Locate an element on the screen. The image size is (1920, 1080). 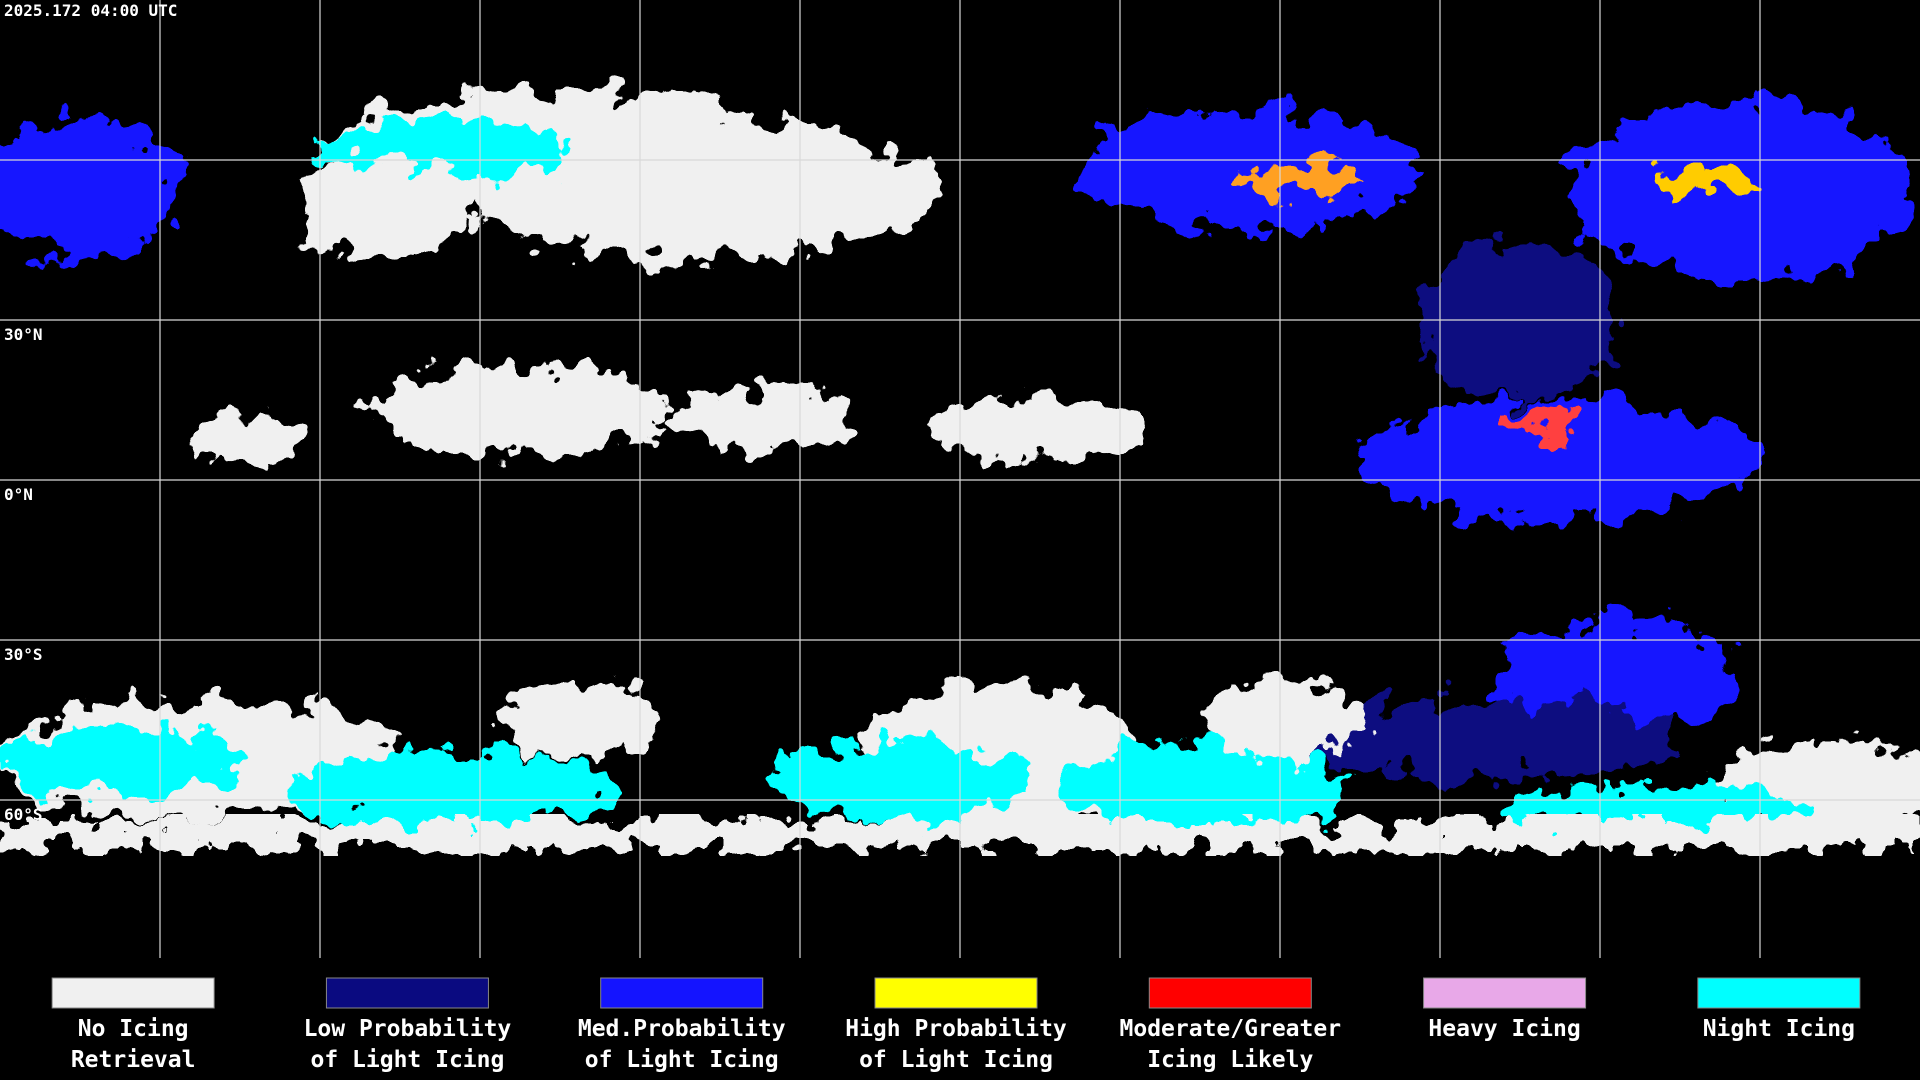
timestamp: 2025.172 04:00 UTC is located at coordinates (90, 10).